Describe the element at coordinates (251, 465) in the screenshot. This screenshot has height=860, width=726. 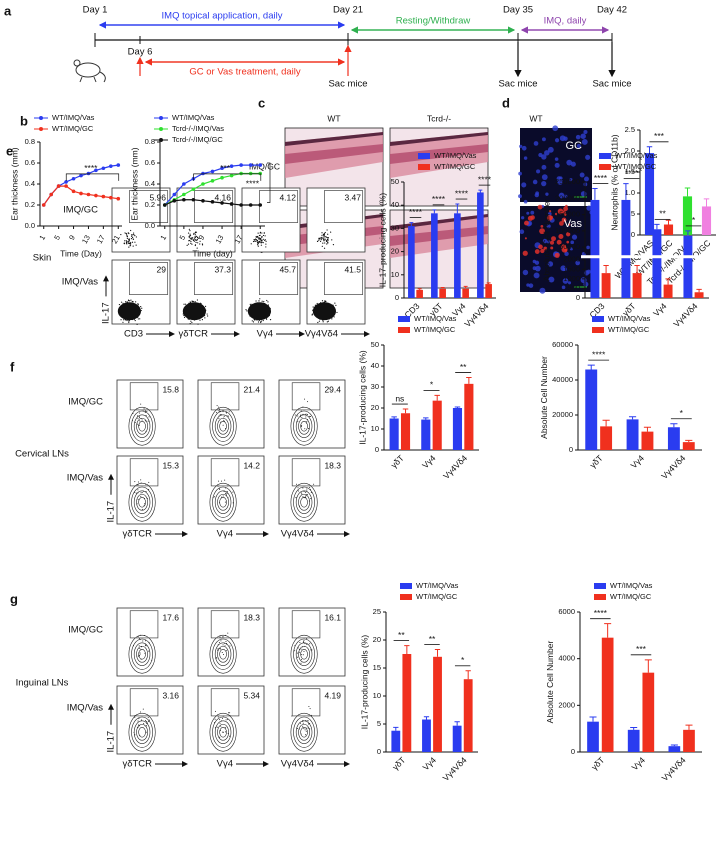
I see `gate-percentage: 14.2` at that location.